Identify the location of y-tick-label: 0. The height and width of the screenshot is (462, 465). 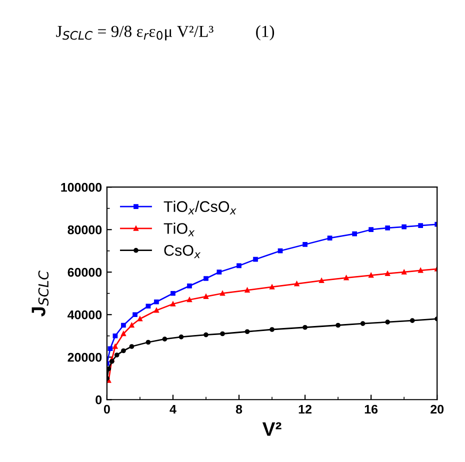
(99, 399).